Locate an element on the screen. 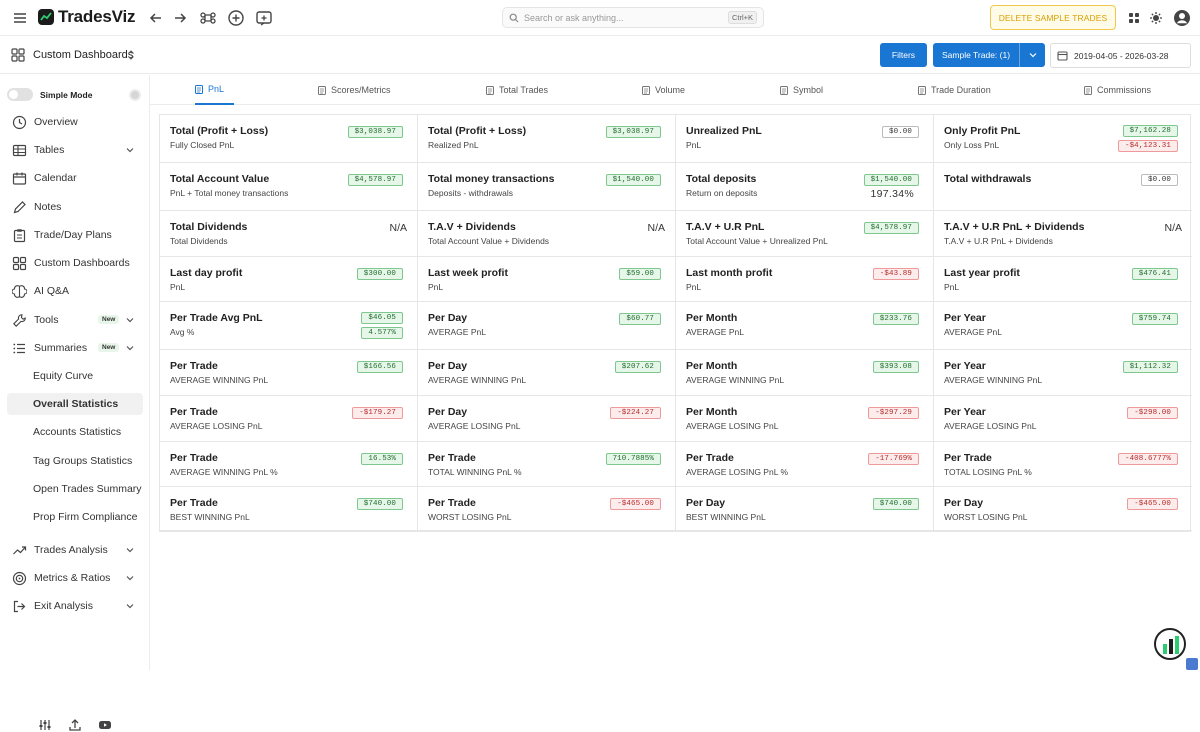 The image size is (1200, 732). stat-title: Last month profit is located at coordinates (729, 273).